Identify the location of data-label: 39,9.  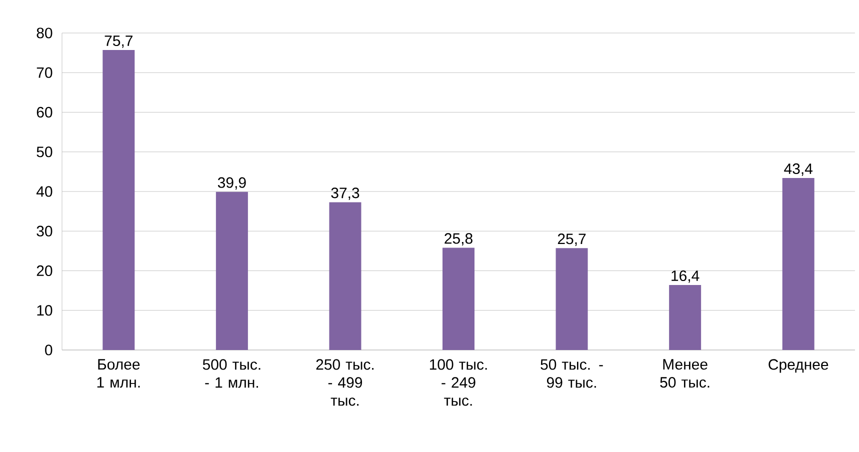
(232, 183).